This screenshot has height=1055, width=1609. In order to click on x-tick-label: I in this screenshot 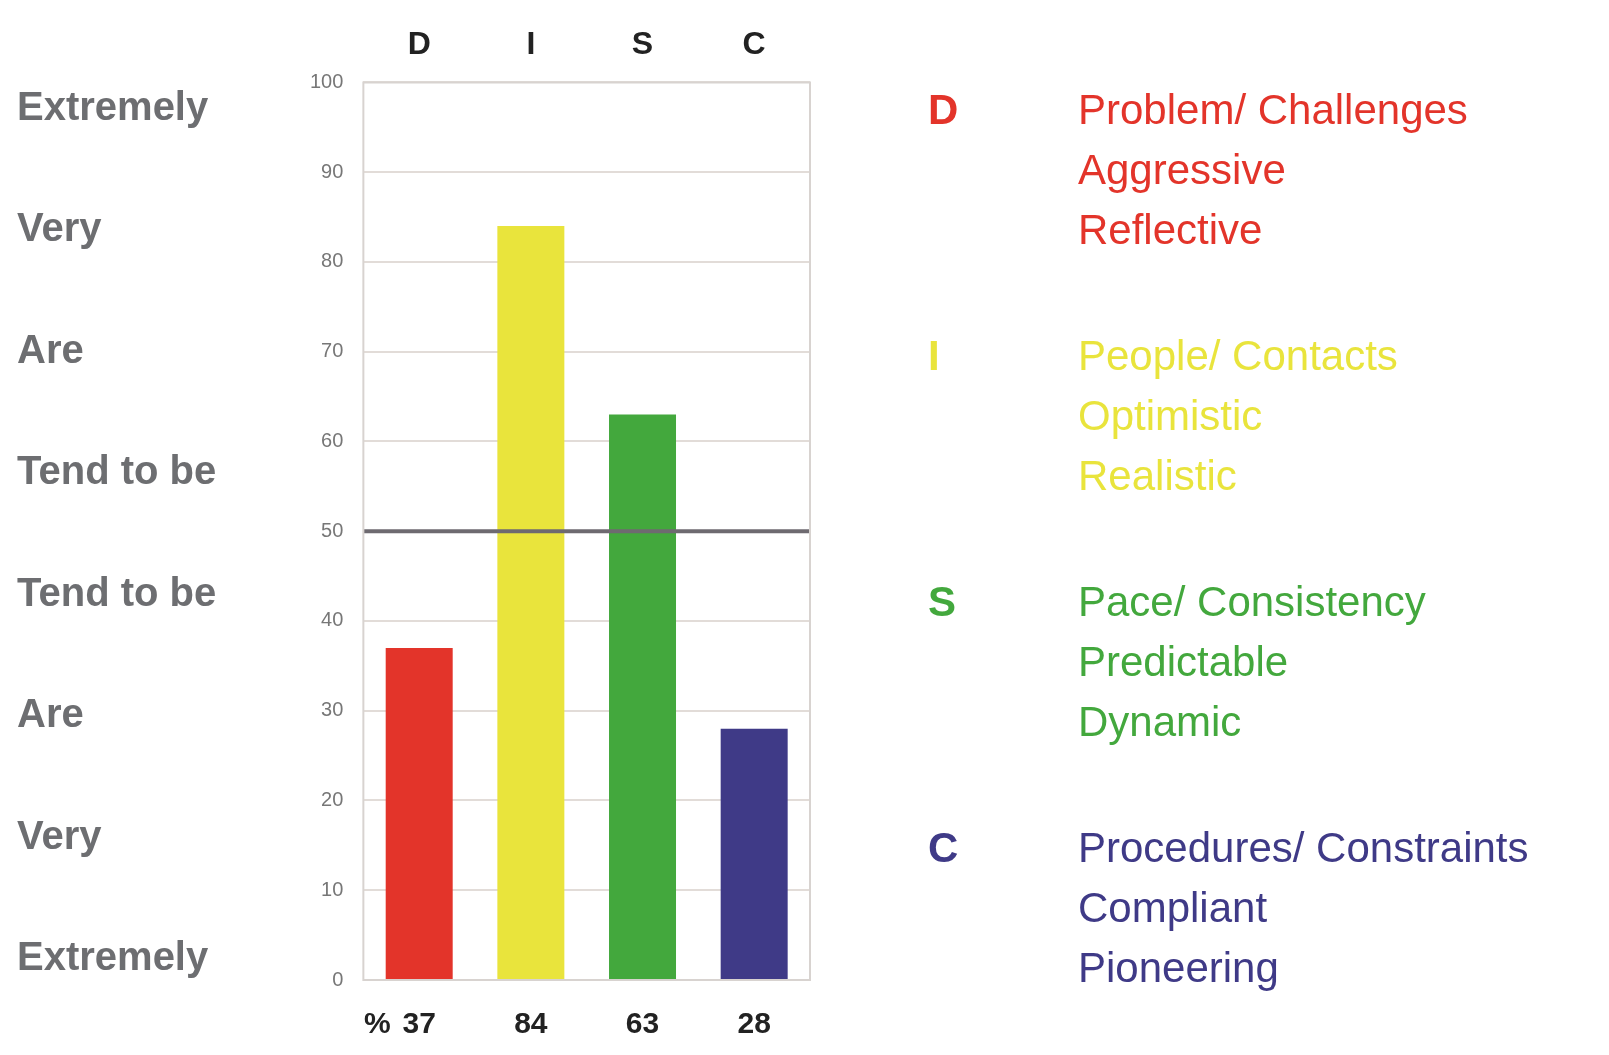, I will do `click(531, 43)`.